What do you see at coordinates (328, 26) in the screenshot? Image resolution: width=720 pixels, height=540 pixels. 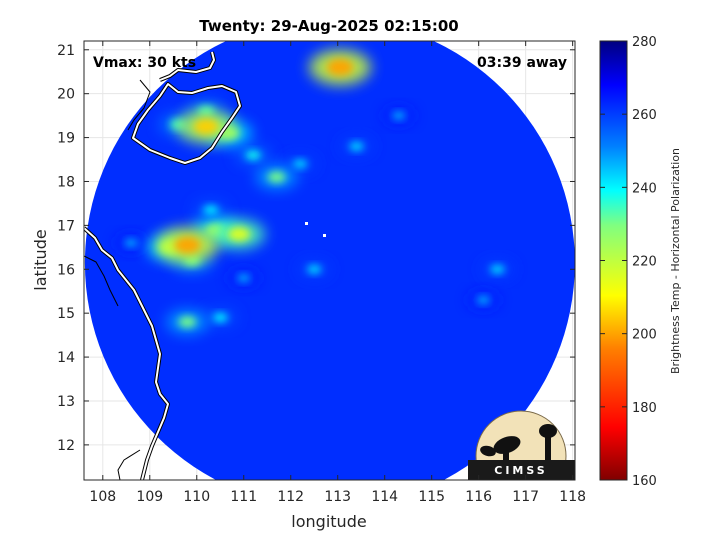 I see `chart-title: Twenty: 29-Aug-2025 02:15:00` at bounding box center [328, 26].